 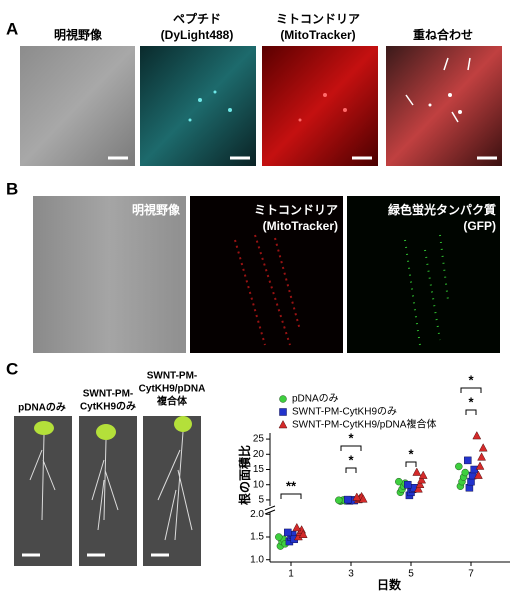 What do you see at coordinates (291, 574) in the screenshot?
I see `x-tick-label: 1` at bounding box center [291, 574].